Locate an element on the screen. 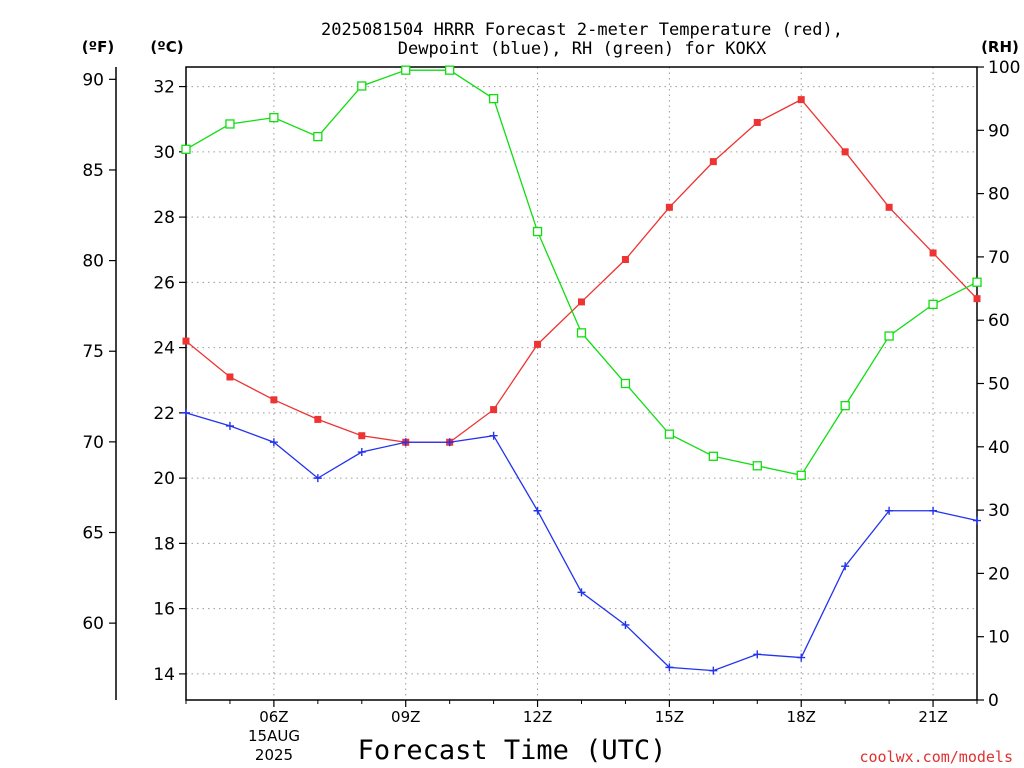 The image size is (1024, 768). x-tick-label: 21Z is located at coordinates (932, 717).